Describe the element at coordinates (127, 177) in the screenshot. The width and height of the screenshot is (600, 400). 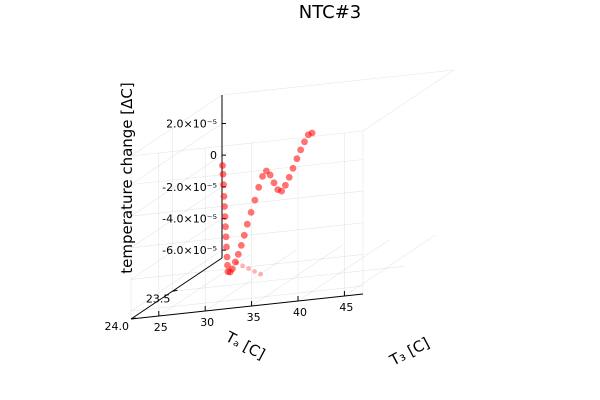
I see `z-axis-label: temperature change [ΔC]` at that location.